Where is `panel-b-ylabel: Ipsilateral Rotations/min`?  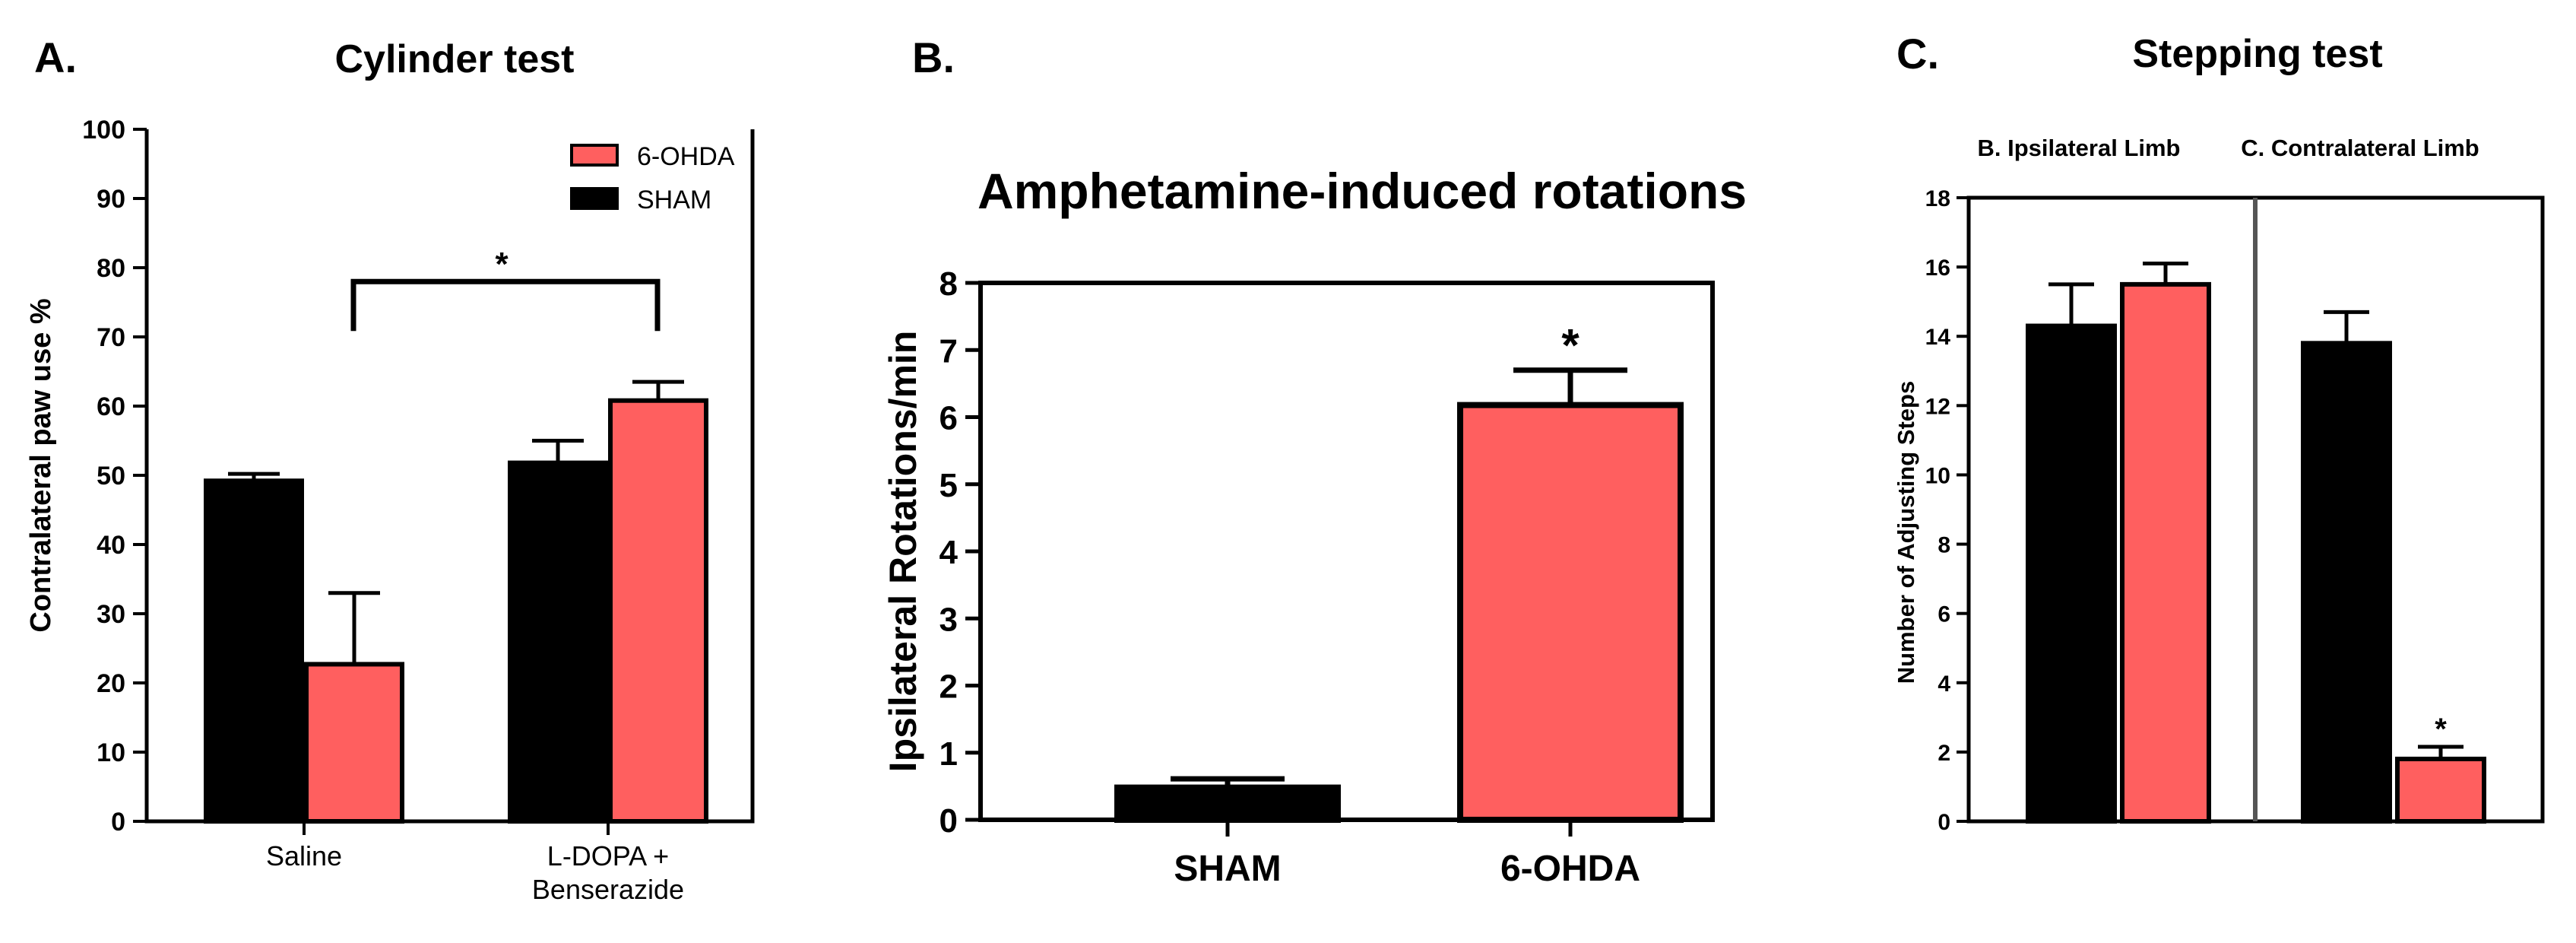
panel-b-ylabel: Ipsilateral Rotations/min is located at coordinates (903, 552).